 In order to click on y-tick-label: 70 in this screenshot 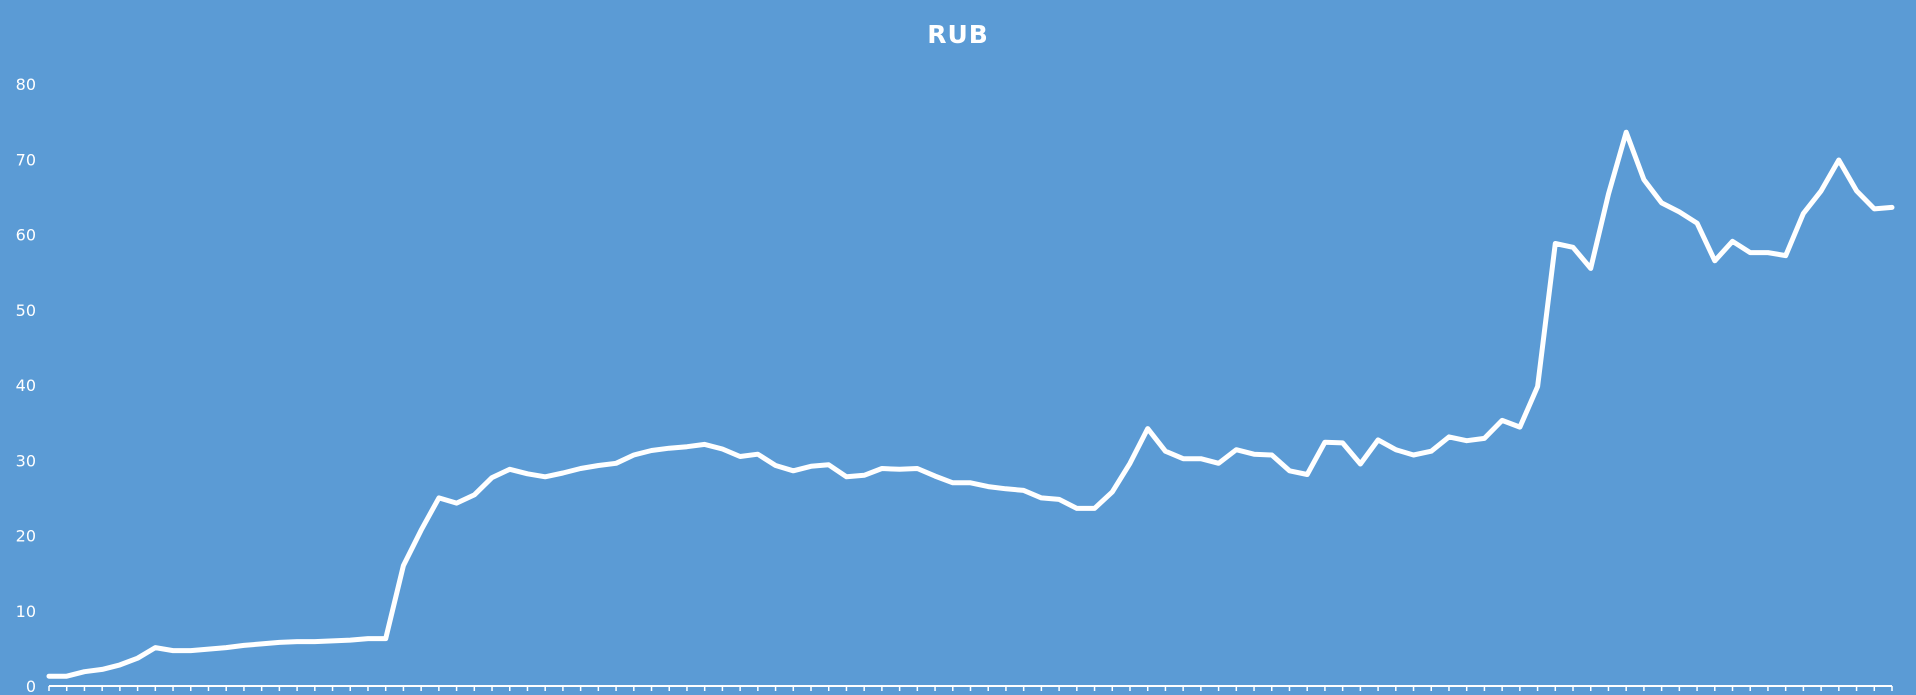, I will do `click(26, 159)`.